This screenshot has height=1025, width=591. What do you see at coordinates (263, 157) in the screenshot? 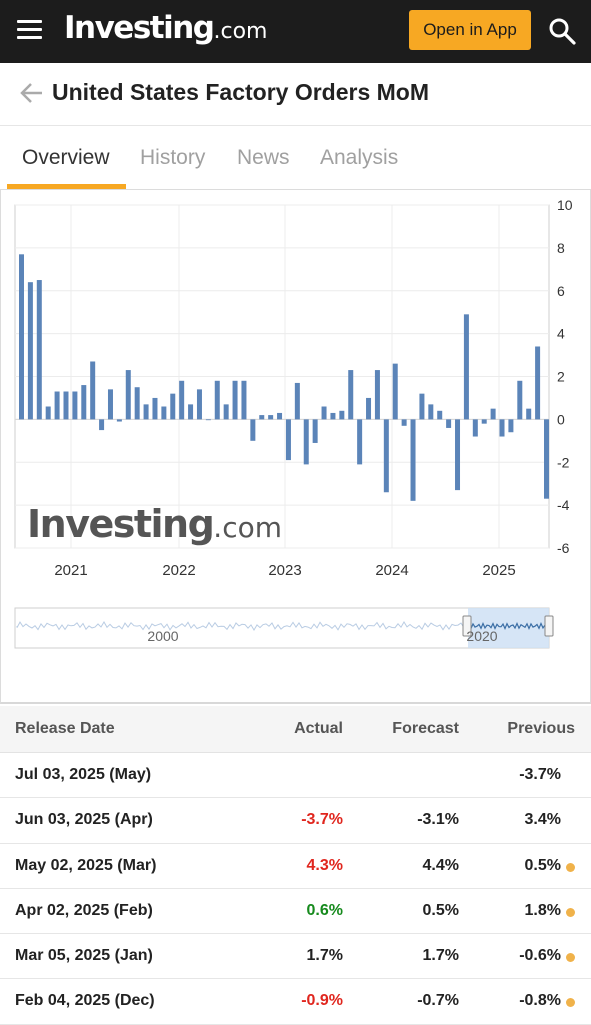
I see `tab-news: News` at bounding box center [263, 157].